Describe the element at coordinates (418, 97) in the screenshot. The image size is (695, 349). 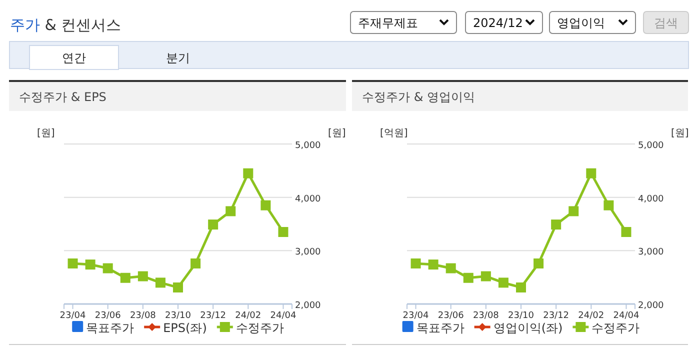
I see `chart-title: 수정주가 & 영업이익` at that location.